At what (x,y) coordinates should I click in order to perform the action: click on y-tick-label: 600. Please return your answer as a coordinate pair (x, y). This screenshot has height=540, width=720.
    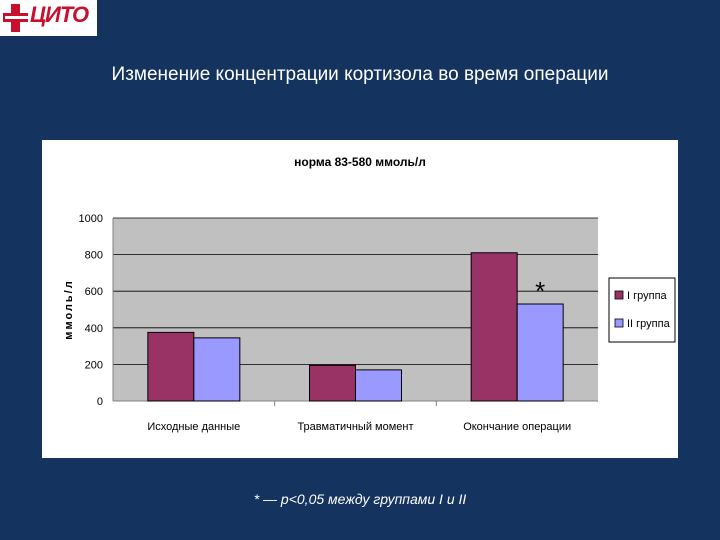
    Looking at the image, I should click on (94, 292).